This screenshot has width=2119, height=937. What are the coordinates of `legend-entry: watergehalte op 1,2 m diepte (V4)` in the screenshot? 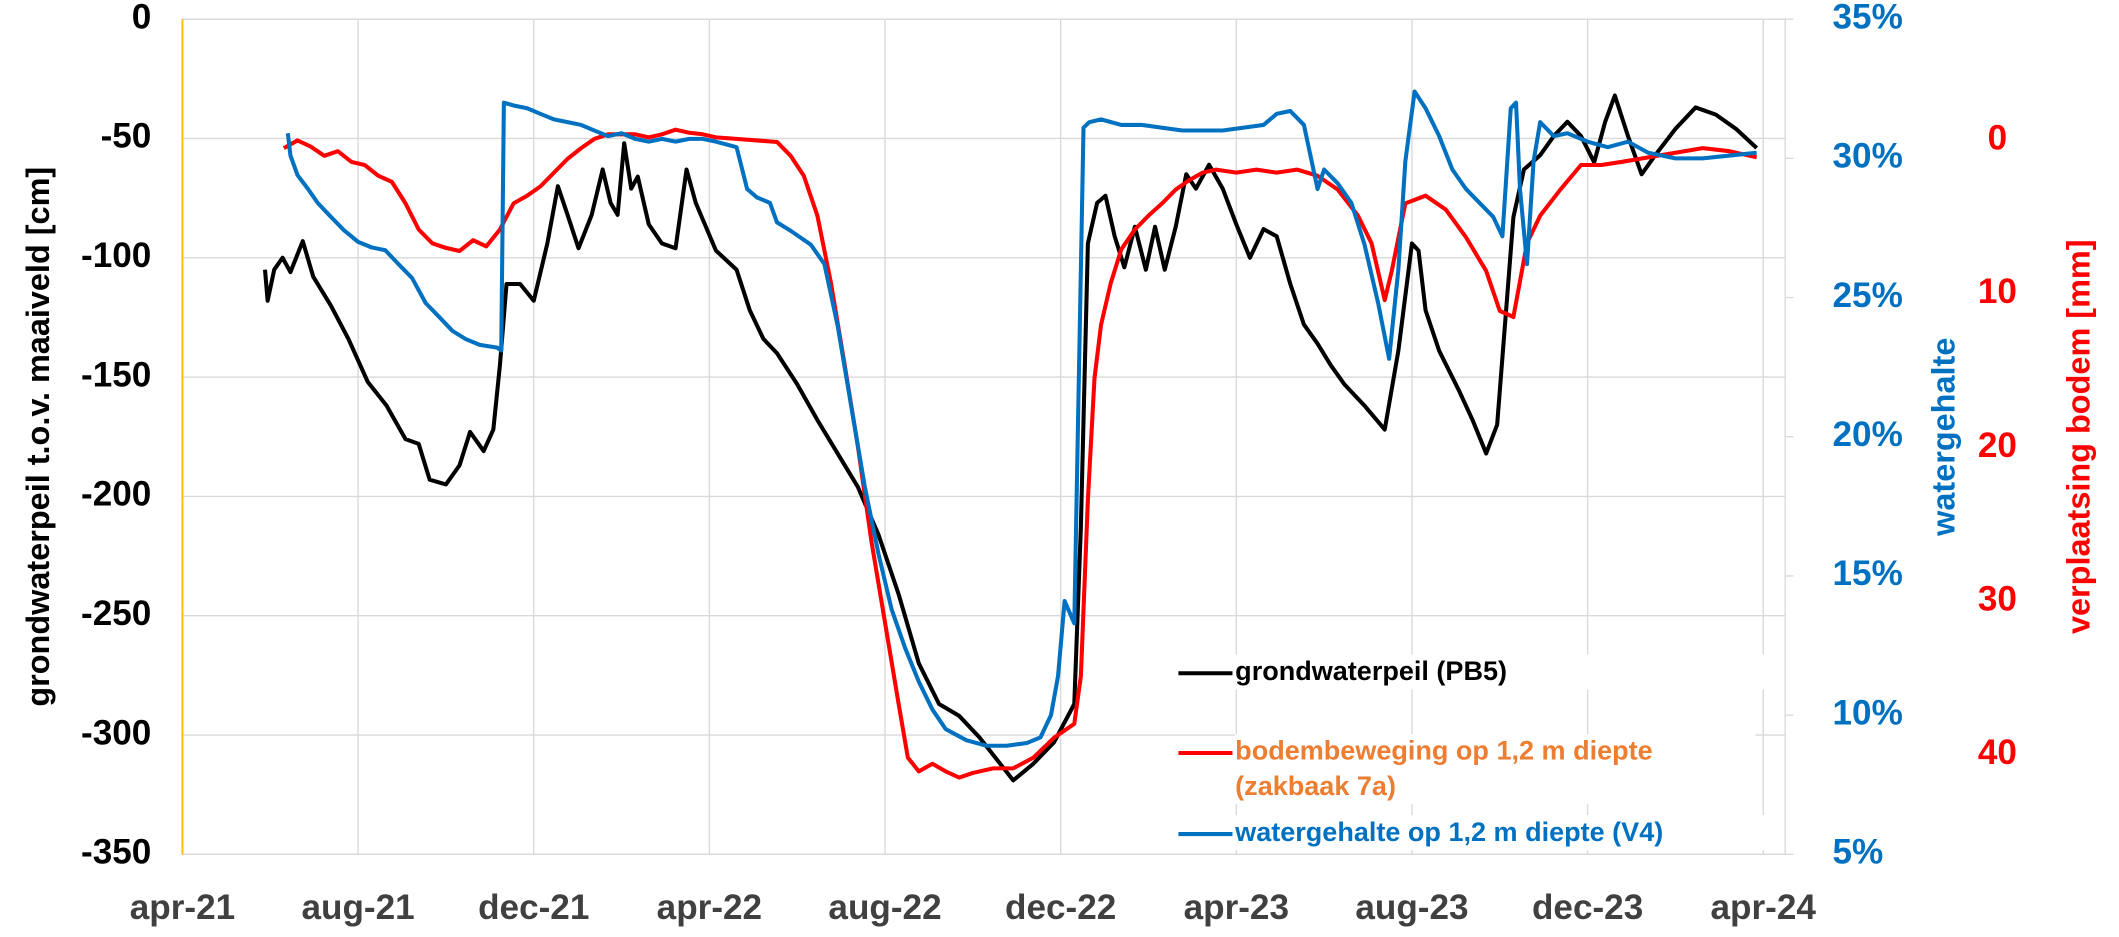 It's located at (1505, 833).